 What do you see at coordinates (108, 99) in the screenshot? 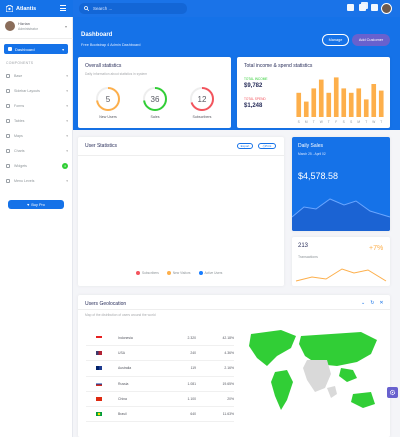
I see `ring-value: 5` at bounding box center [108, 99].